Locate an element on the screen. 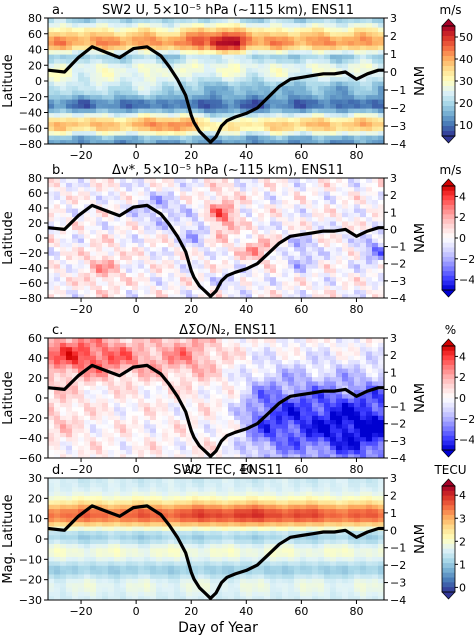  y-tick-label: −60 is located at coordinates (30, 128).